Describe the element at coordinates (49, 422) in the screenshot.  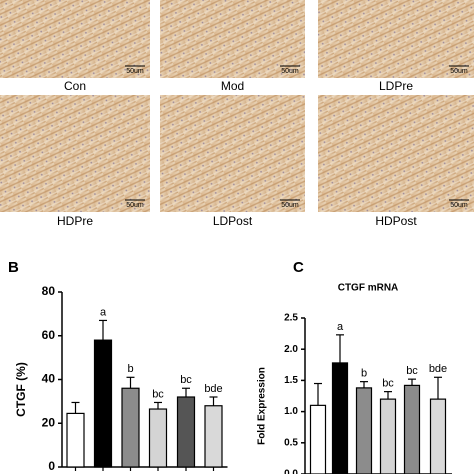
I see `y-tick-label: 20` at that location.